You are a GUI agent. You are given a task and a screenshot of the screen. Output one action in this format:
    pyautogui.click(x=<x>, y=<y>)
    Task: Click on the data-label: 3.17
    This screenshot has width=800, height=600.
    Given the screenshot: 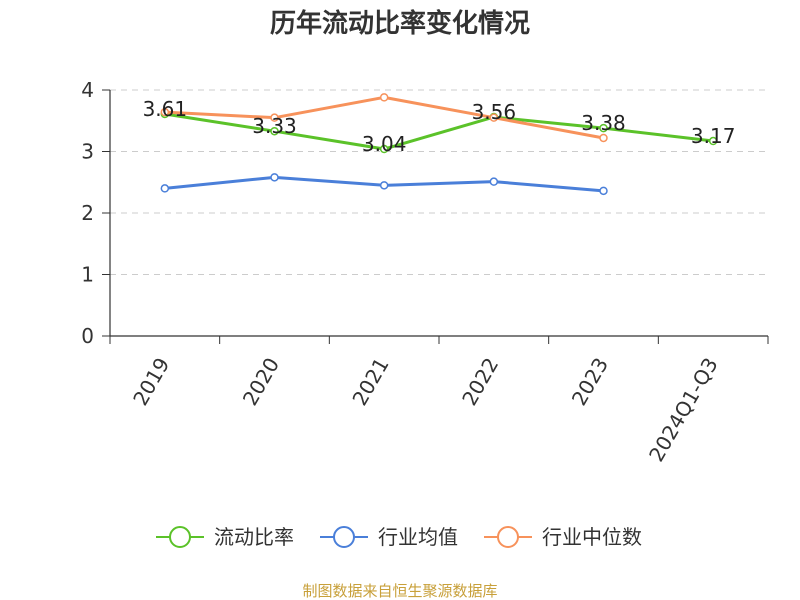 What is the action you would take?
    pyautogui.click(x=713, y=136)
    